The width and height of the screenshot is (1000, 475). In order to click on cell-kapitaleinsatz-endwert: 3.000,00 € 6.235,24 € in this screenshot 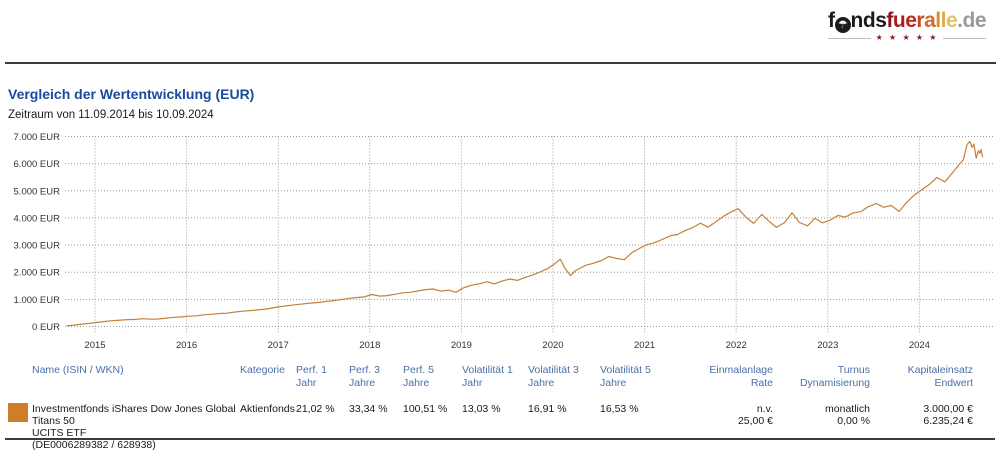, I will do `click(948, 415)`.